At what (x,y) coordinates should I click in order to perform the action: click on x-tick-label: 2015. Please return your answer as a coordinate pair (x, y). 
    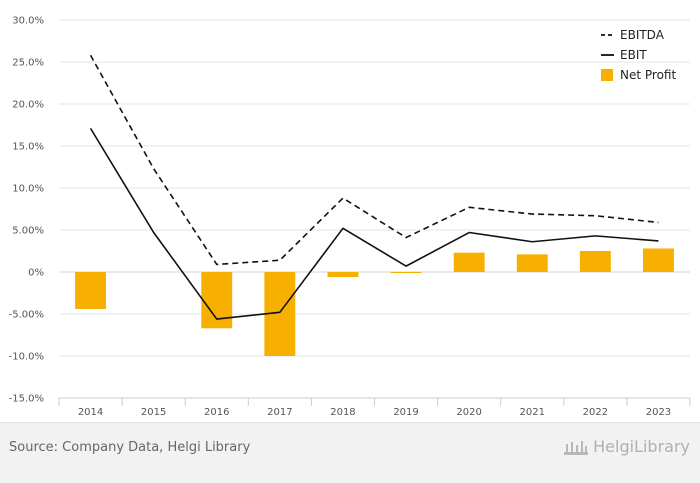
    Looking at the image, I should click on (153, 412).